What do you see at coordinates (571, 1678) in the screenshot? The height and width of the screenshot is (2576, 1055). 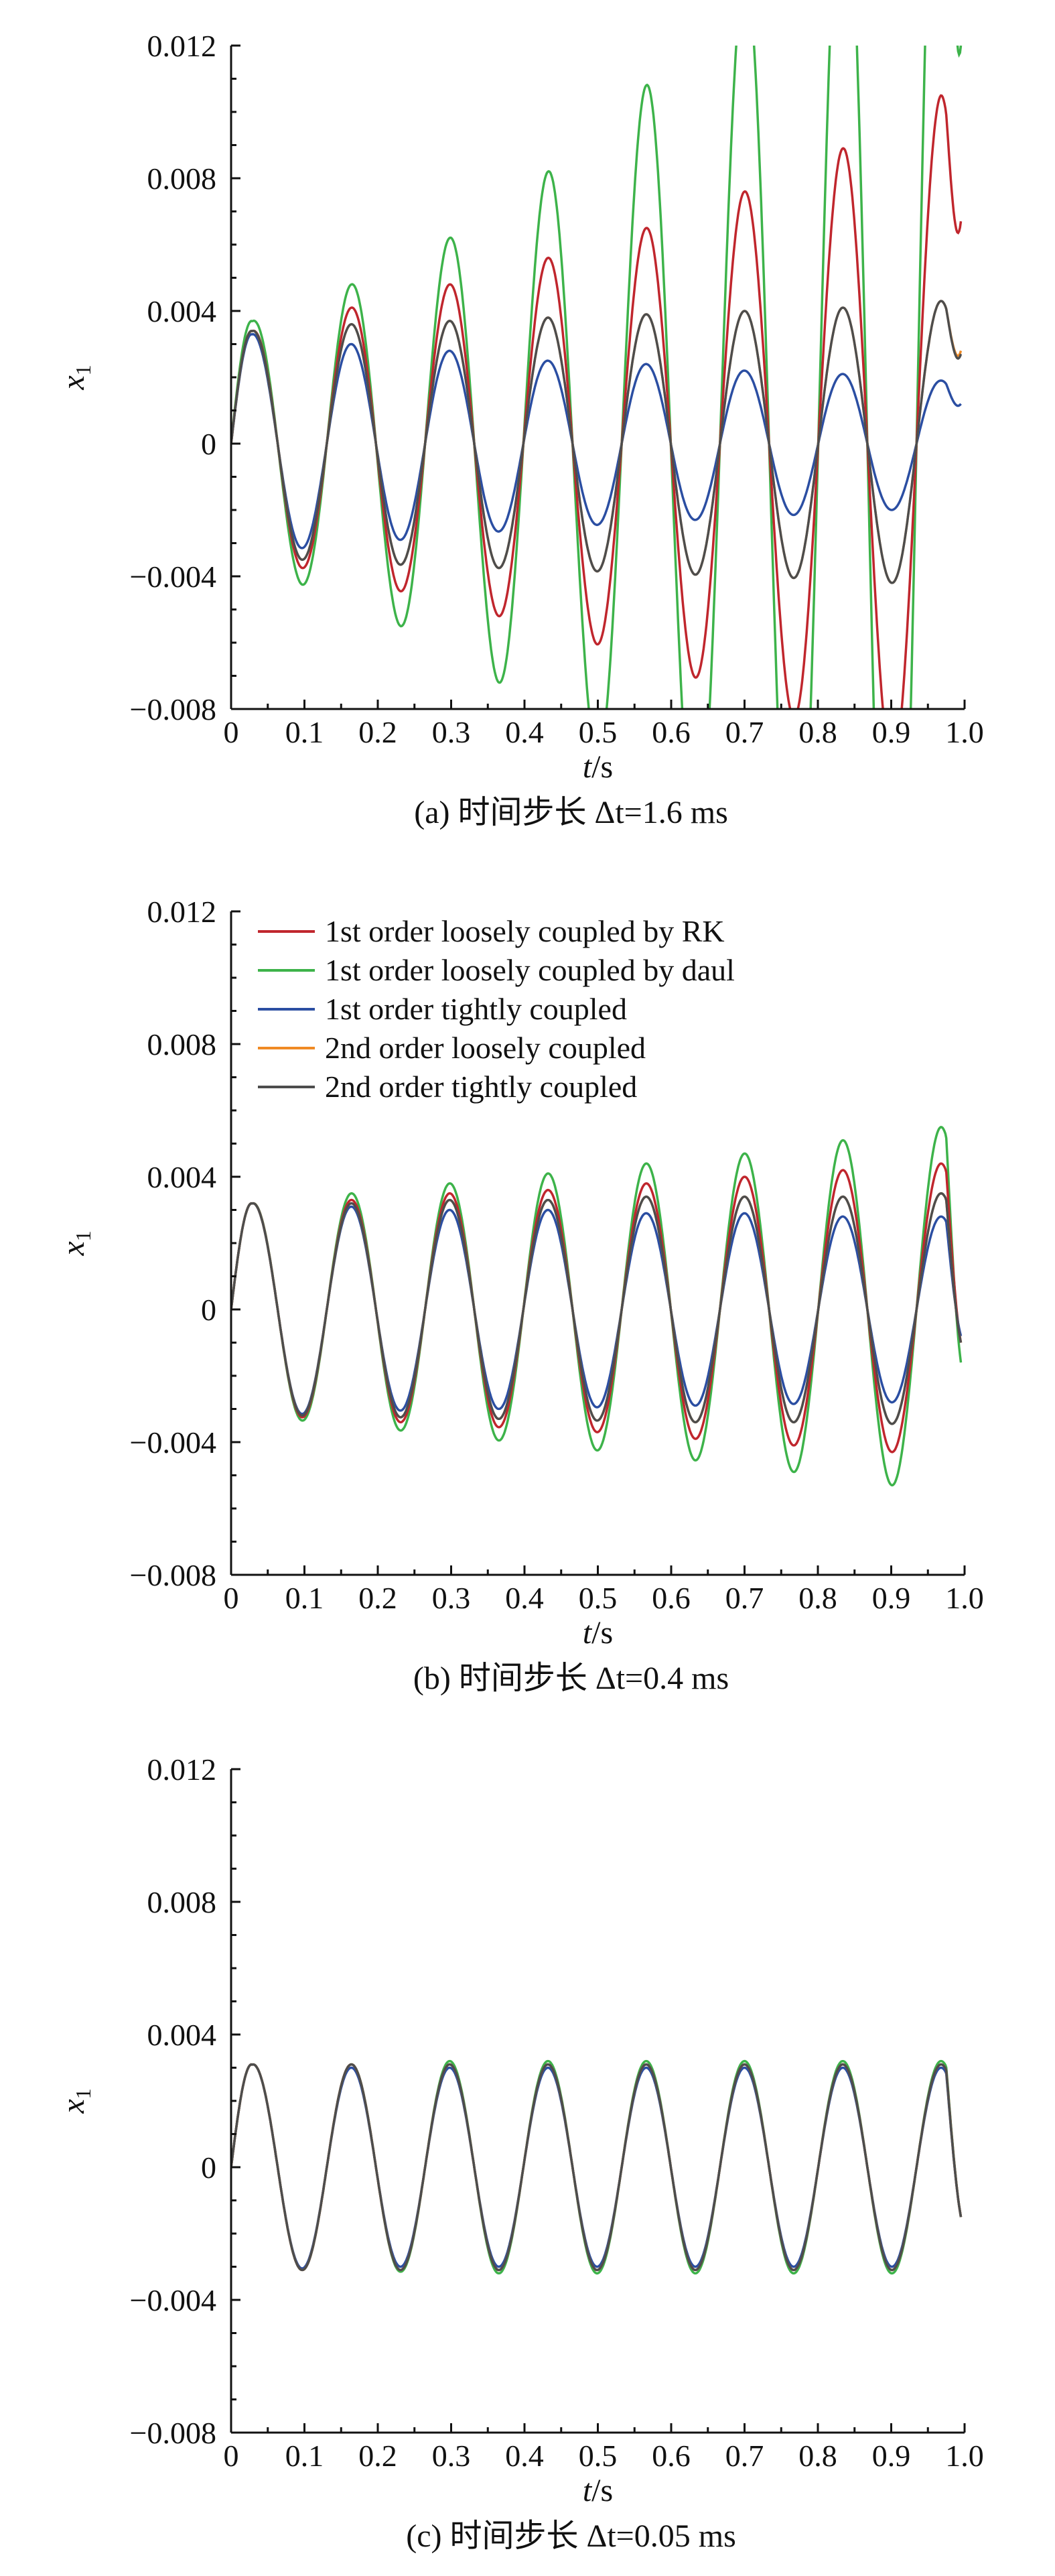 I see `panel-caption: (b) 时间步长 Δt=0.4 ms` at bounding box center [571, 1678].